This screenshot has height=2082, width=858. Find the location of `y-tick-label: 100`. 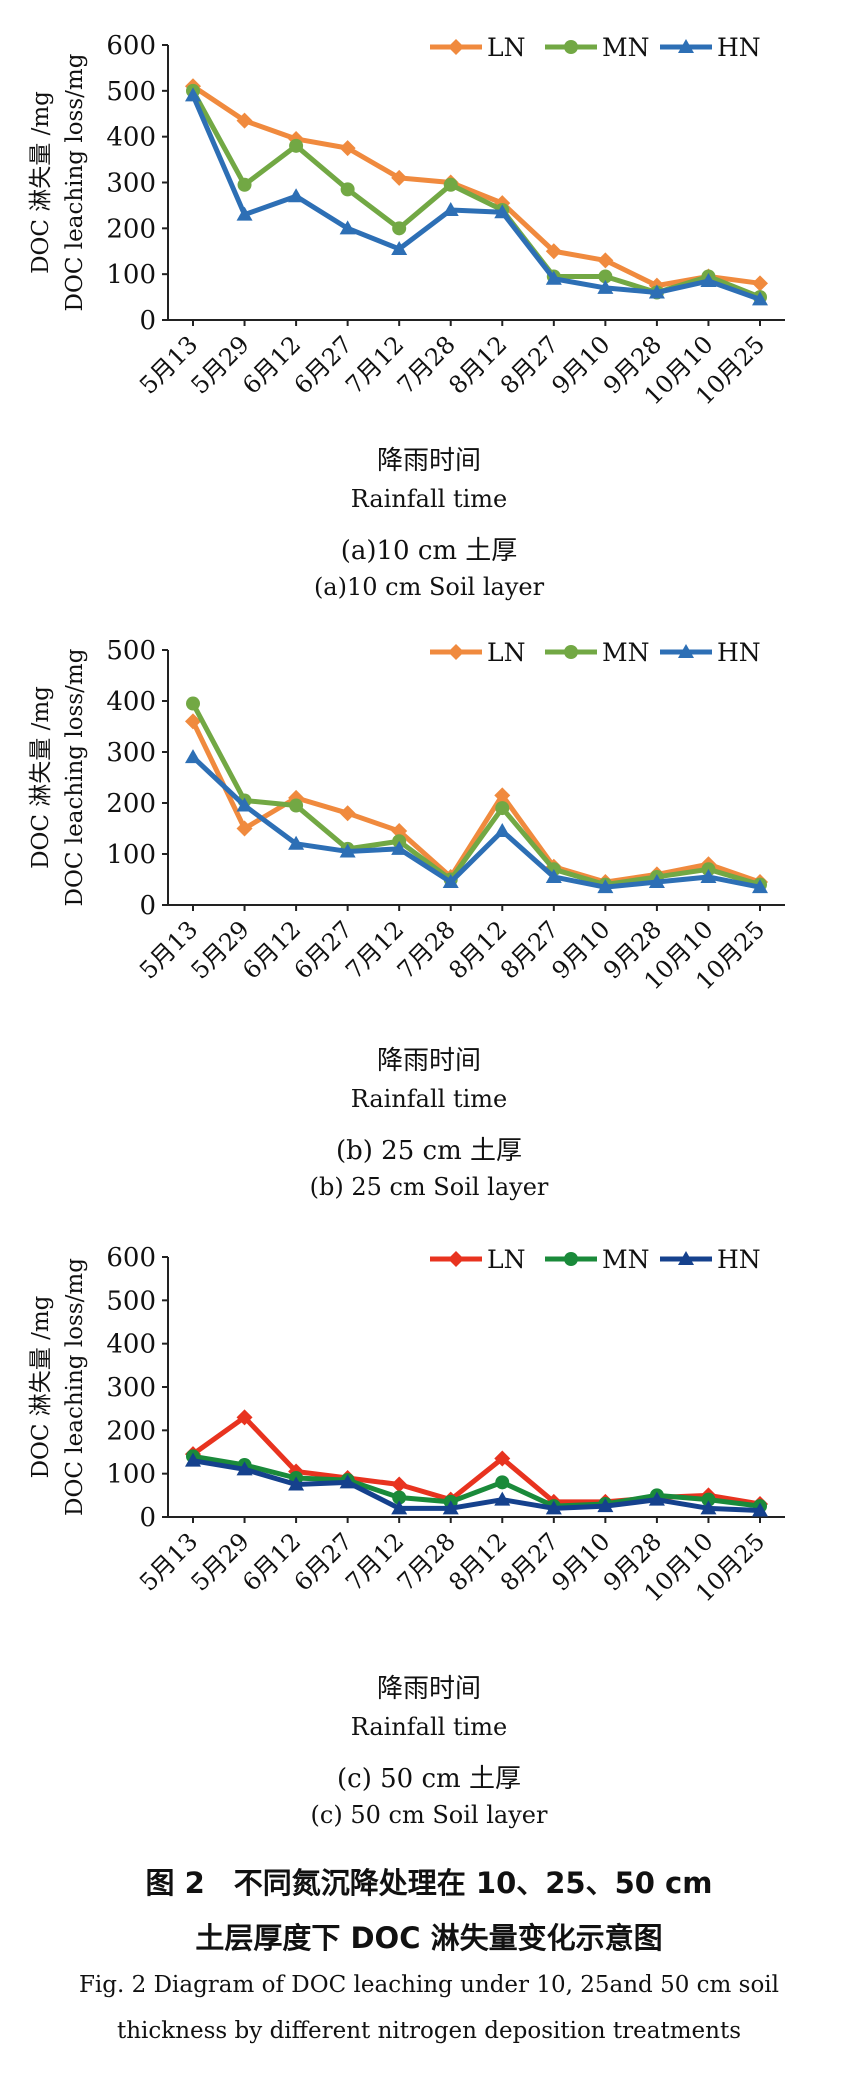

y-tick-label: 100 is located at coordinates (131, 1475).